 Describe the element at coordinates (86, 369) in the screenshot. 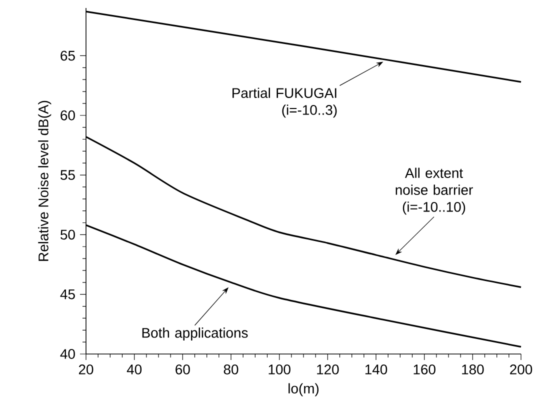

I see `x-tick-label: 20` at that location.